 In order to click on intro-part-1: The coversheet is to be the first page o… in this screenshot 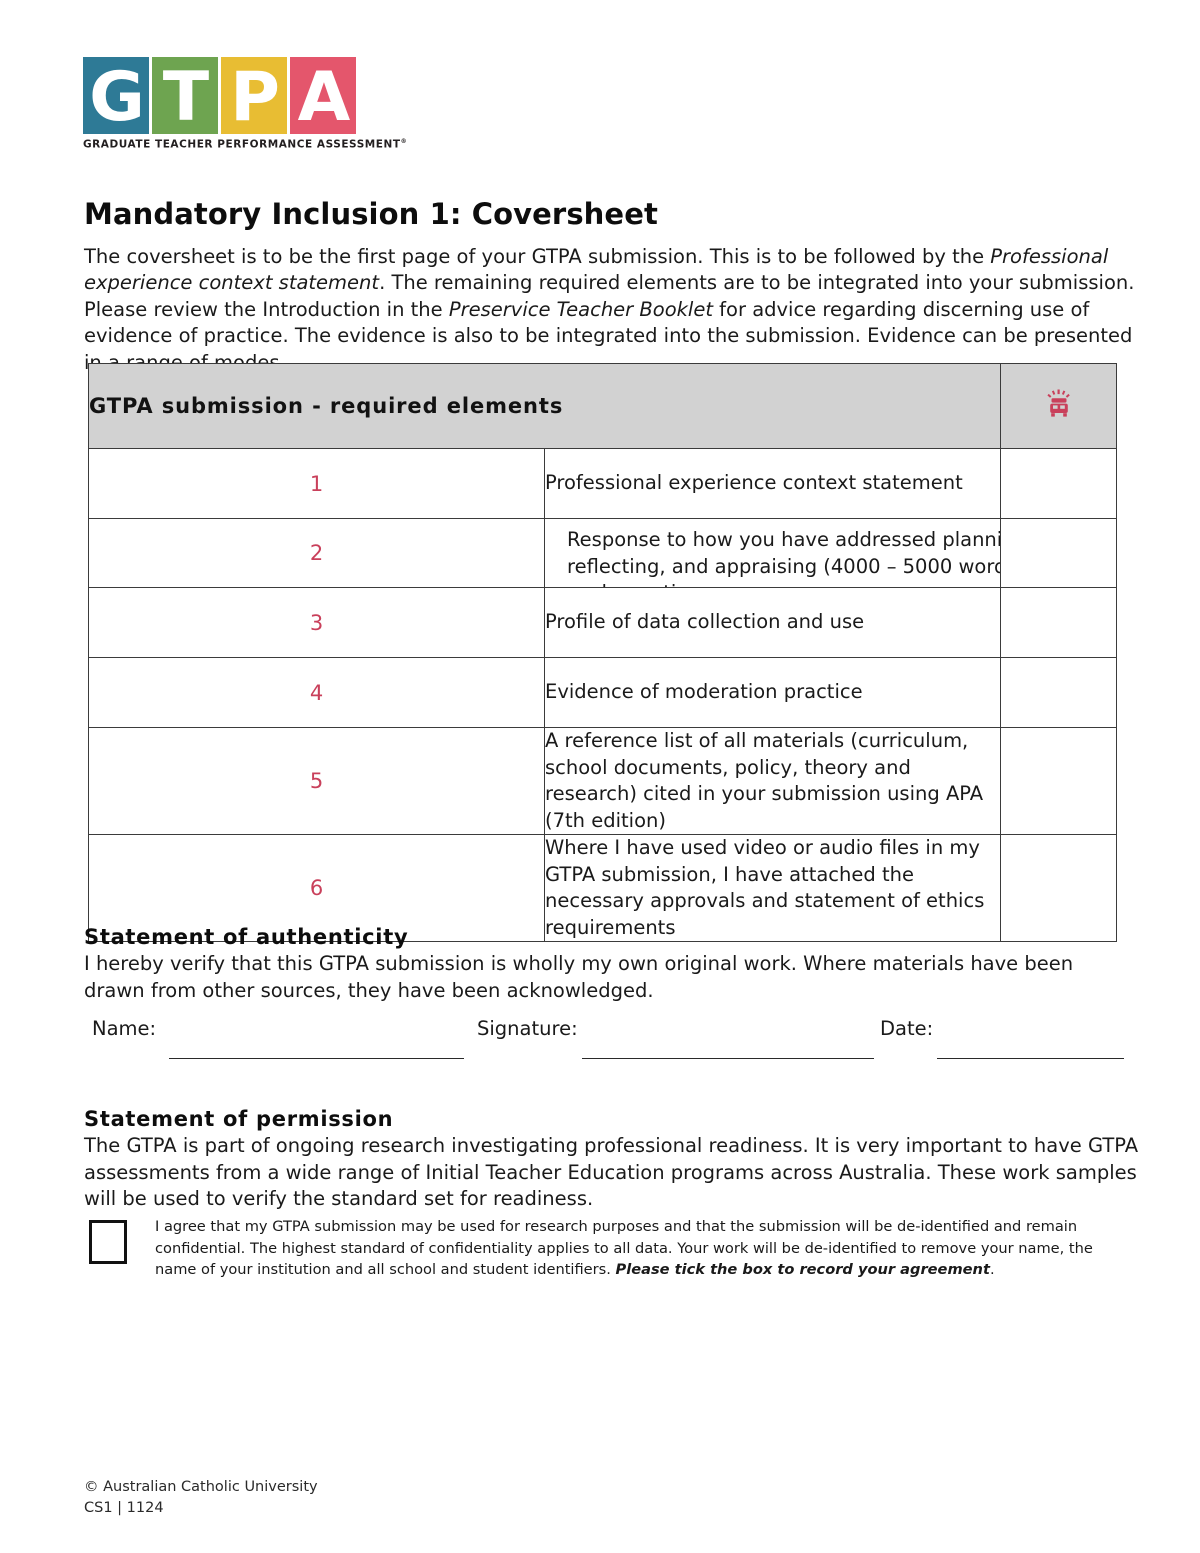, I will do `click(537, 256)`.